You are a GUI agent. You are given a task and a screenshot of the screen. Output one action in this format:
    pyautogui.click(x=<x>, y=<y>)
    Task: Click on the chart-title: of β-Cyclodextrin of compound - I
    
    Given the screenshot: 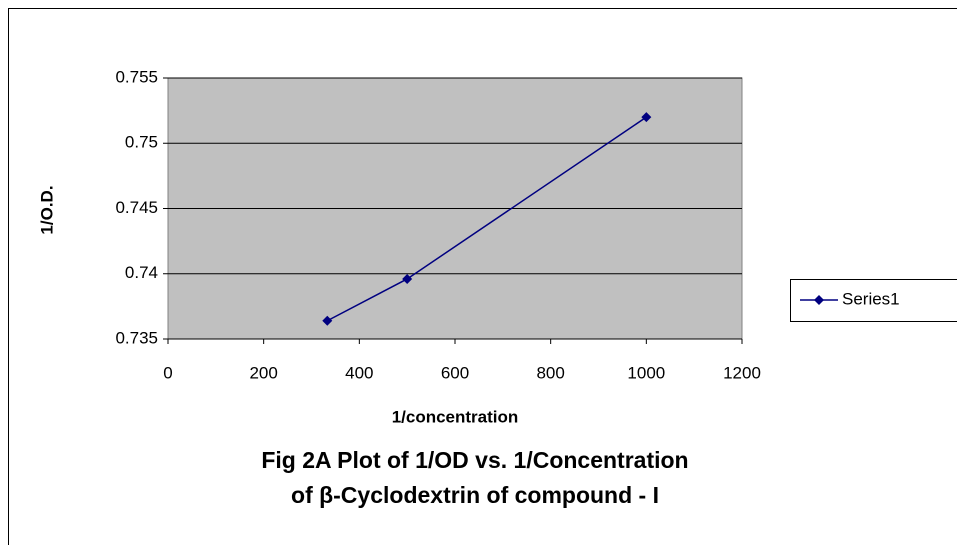 What is the action you would take?
    pyautogui.click(x=475, y=495)
    